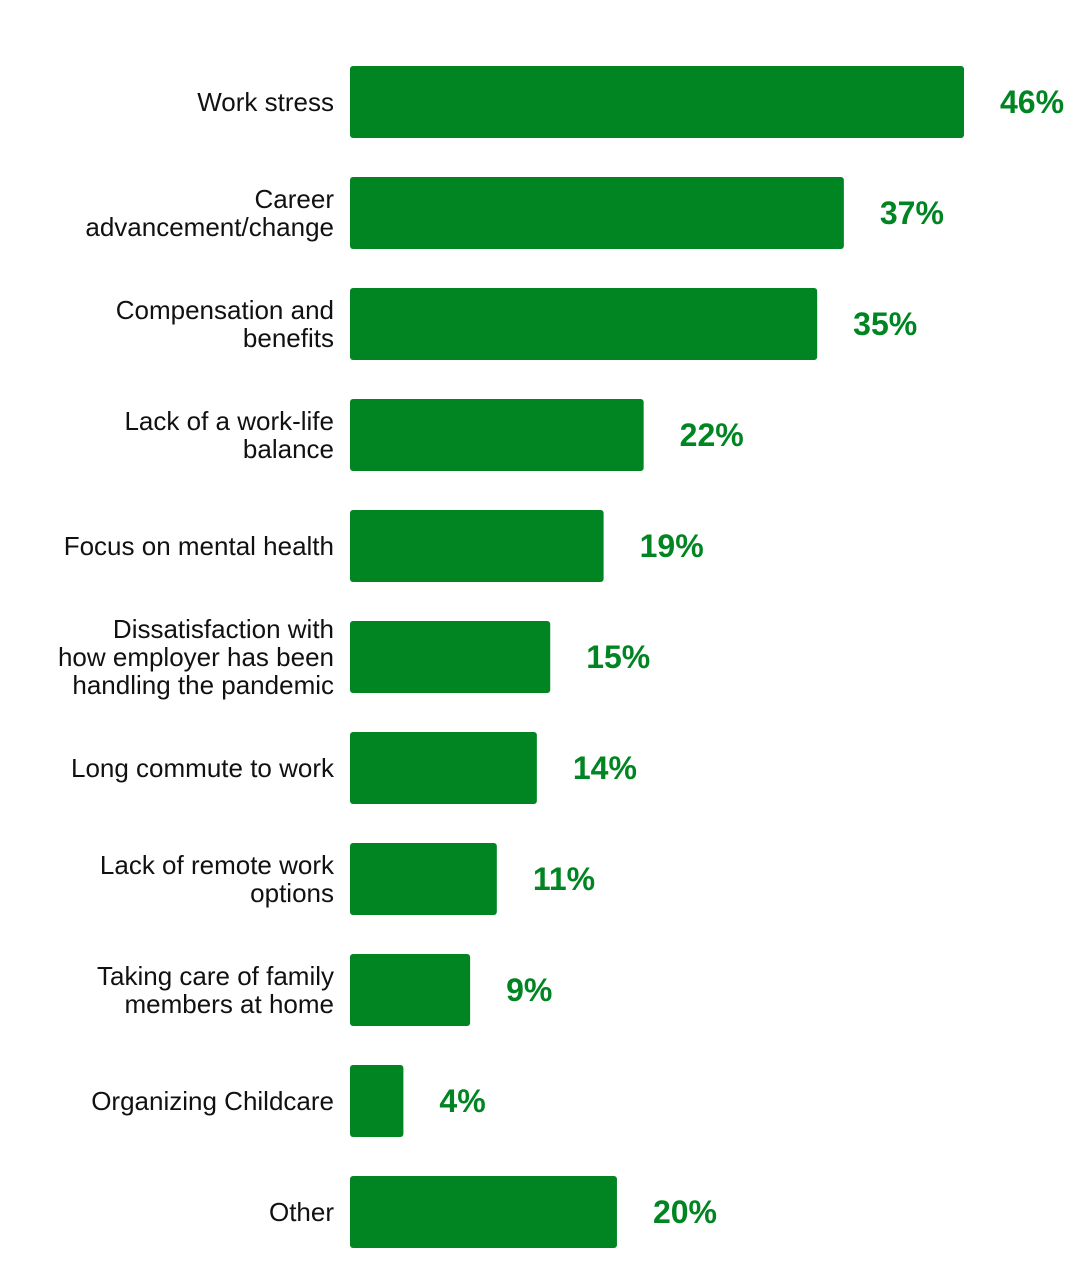  I want to click on value-label-dissatisfaction-with-how-employer-has-been-handling-the-pandemic: 15%, so click(618, 657).